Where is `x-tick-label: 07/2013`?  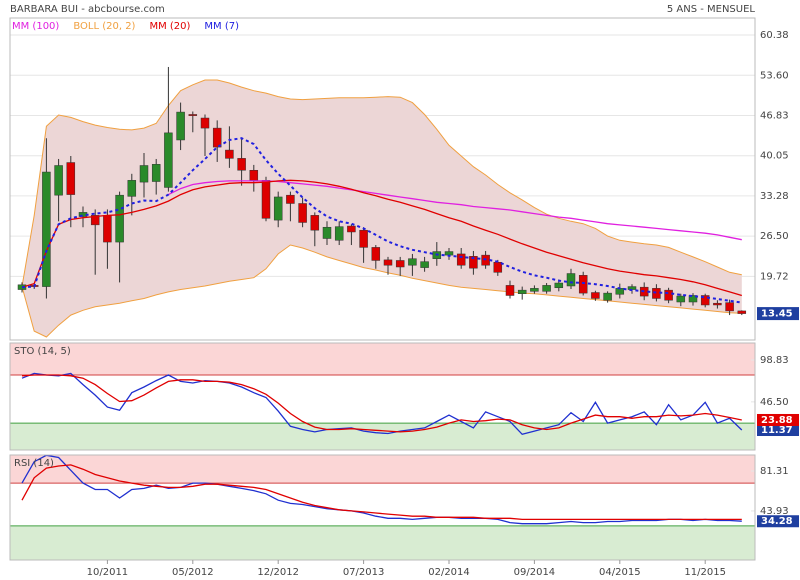
x-tick-label: 07/2013 is located at coordinates (364, 572).